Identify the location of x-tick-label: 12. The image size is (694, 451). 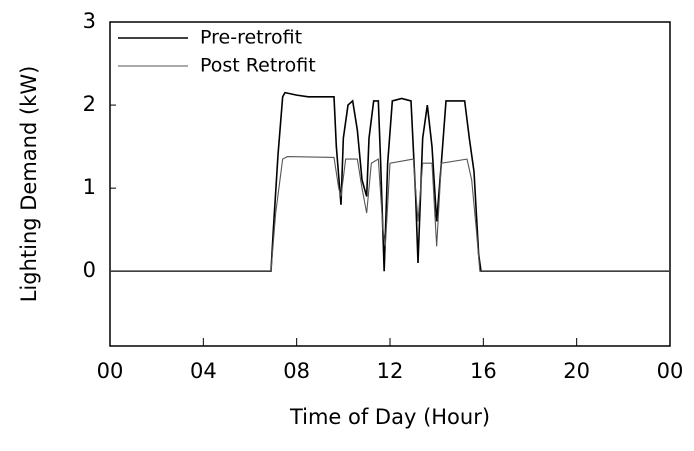
(390, 371).